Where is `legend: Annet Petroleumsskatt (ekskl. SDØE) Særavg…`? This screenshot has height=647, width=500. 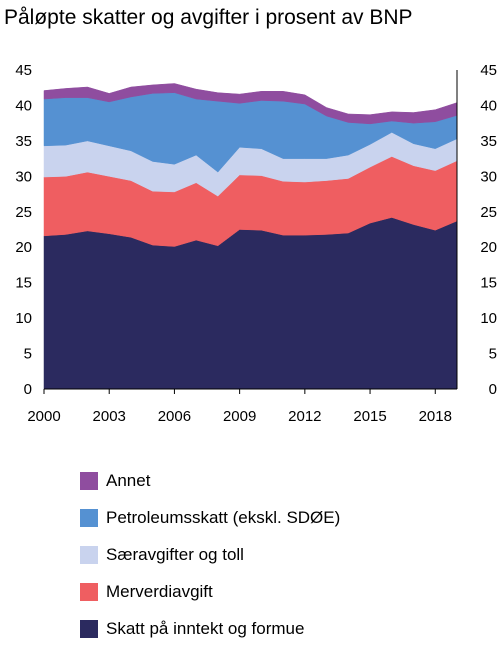 legend: Annet Petroleumsskatt (ekskl. SDØE) Særavg… is located at coordinates (210, 554).